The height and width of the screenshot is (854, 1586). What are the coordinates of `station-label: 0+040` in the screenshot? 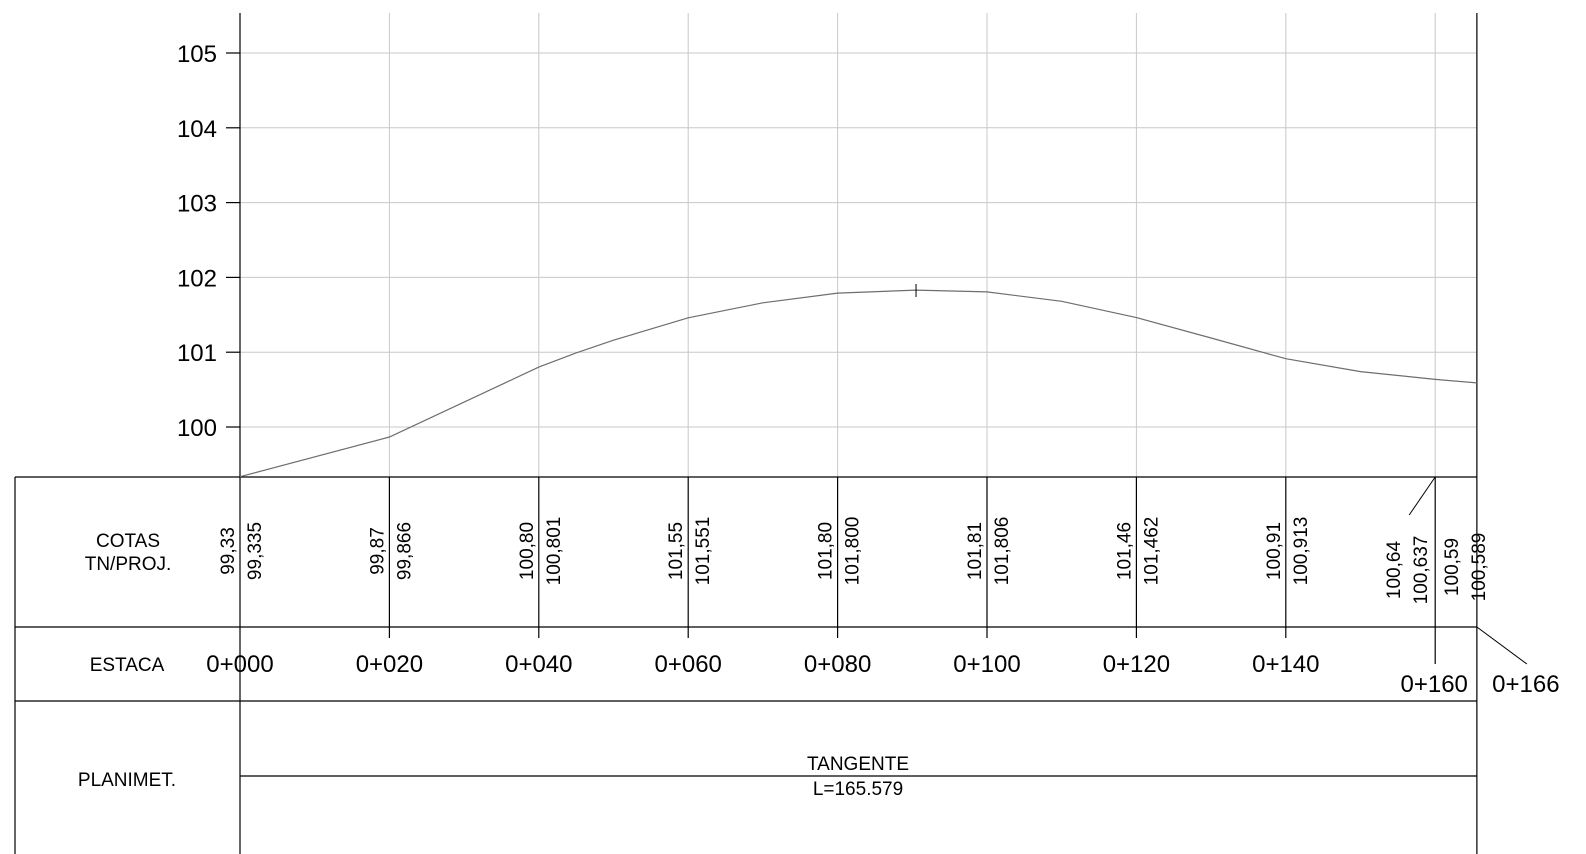 It's located at (538, 664).